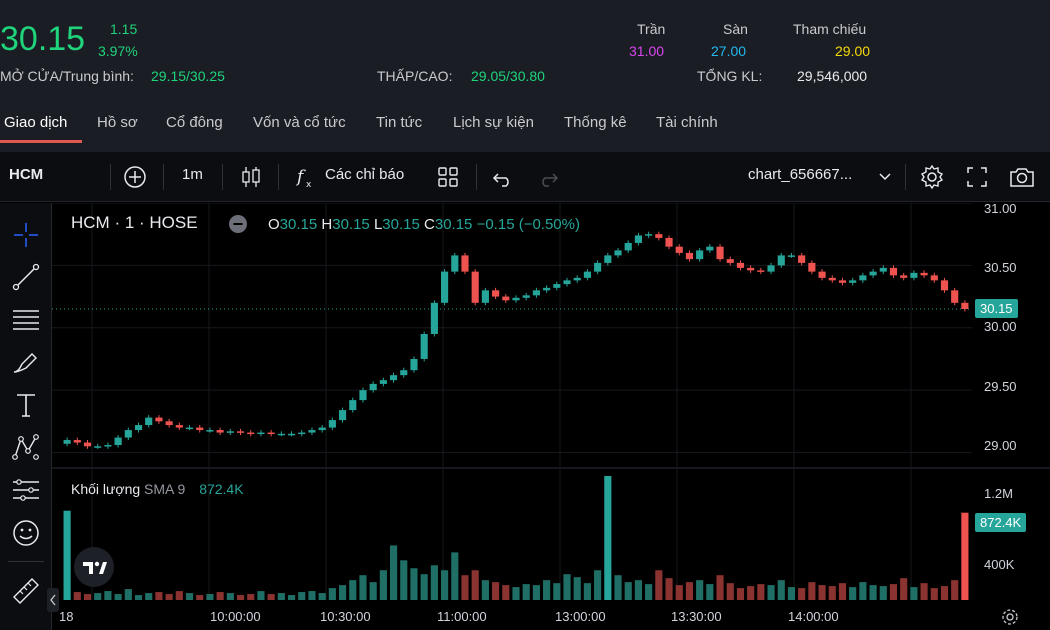 This screenshot has height=630, width=1050. I want to click on camera-icon, so click(1022, 177).